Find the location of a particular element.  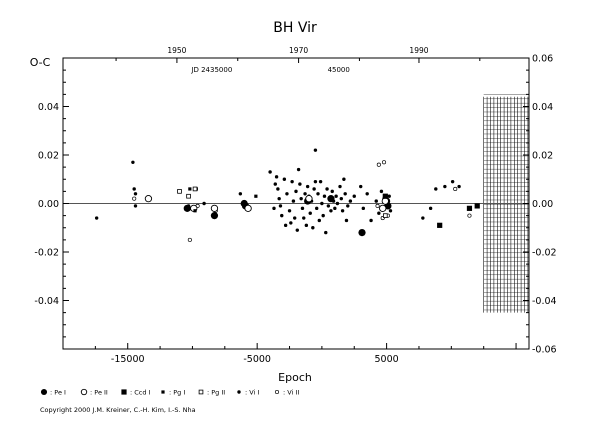

y-tick-label: 0.04 is located at coordinates (48, 107).